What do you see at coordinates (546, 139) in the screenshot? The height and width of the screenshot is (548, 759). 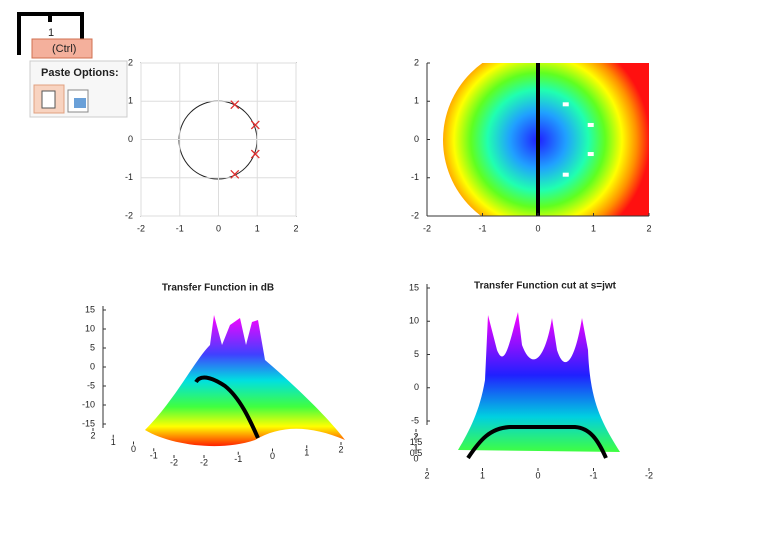 I see `heatmap` at bounding box center [546, 139].